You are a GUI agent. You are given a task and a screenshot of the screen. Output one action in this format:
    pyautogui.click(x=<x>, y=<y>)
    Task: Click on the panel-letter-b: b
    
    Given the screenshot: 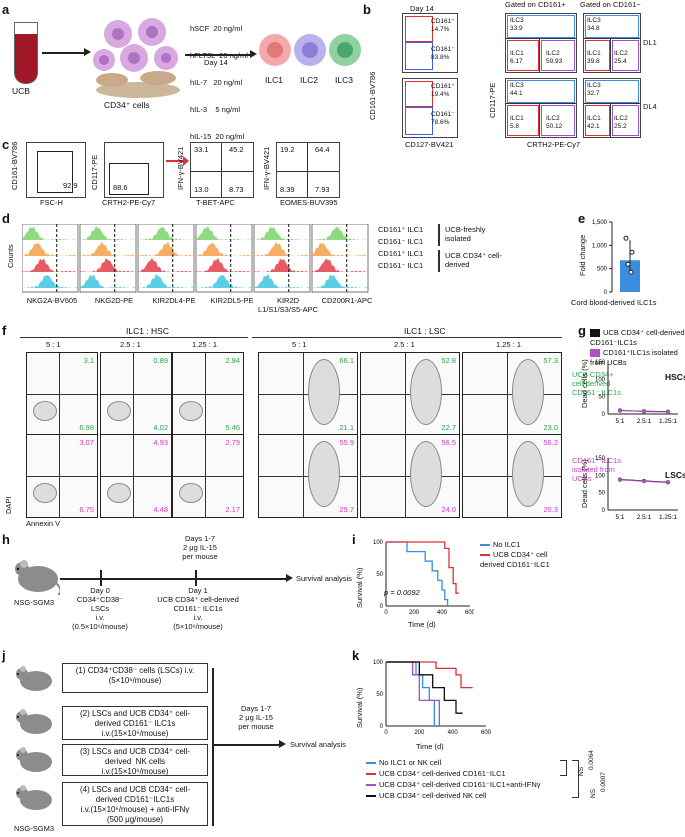 What is the action you would take?
    pyautogui.click(x=367, y=9)
    